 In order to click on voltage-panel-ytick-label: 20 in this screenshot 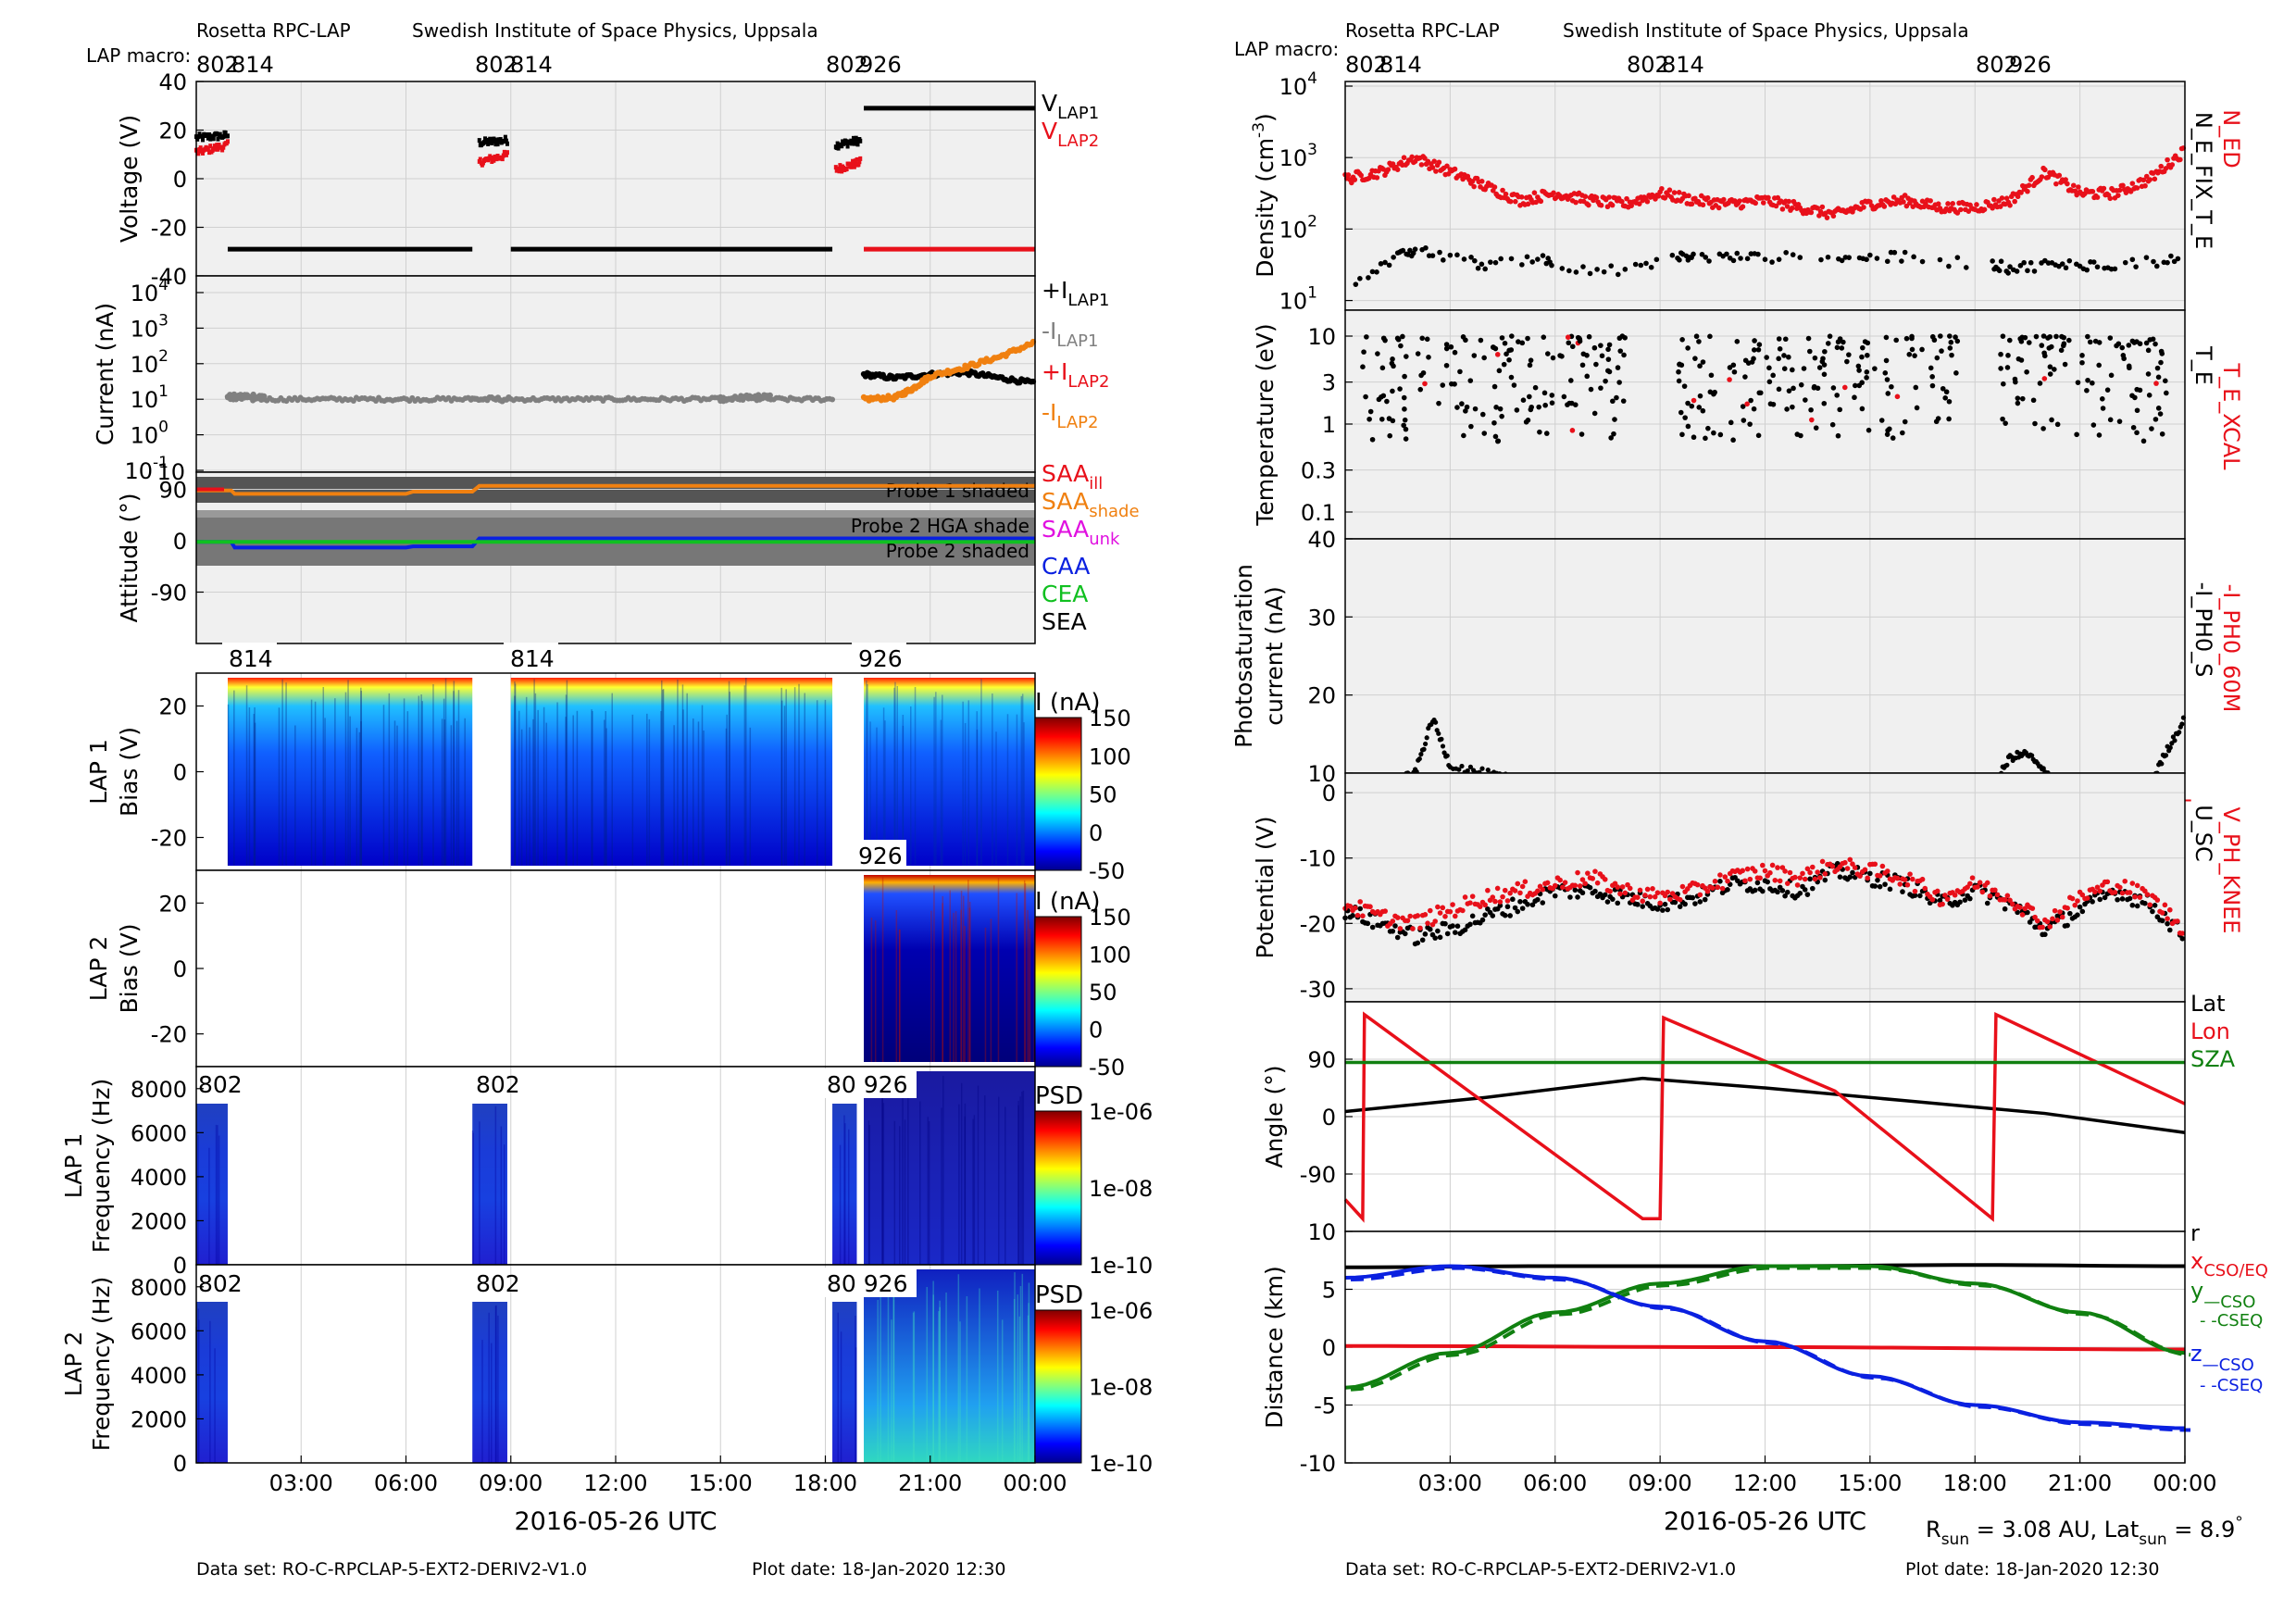, I will do `click(172, 131)`.